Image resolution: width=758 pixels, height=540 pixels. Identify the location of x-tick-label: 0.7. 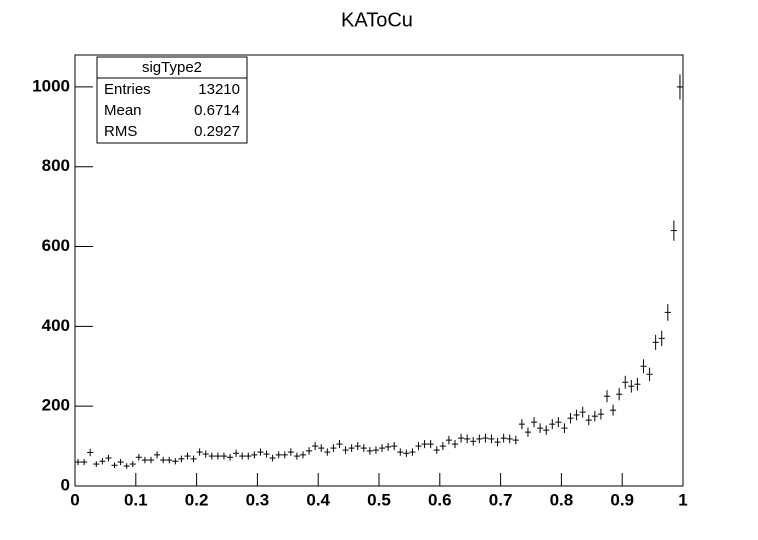
(501, 499).